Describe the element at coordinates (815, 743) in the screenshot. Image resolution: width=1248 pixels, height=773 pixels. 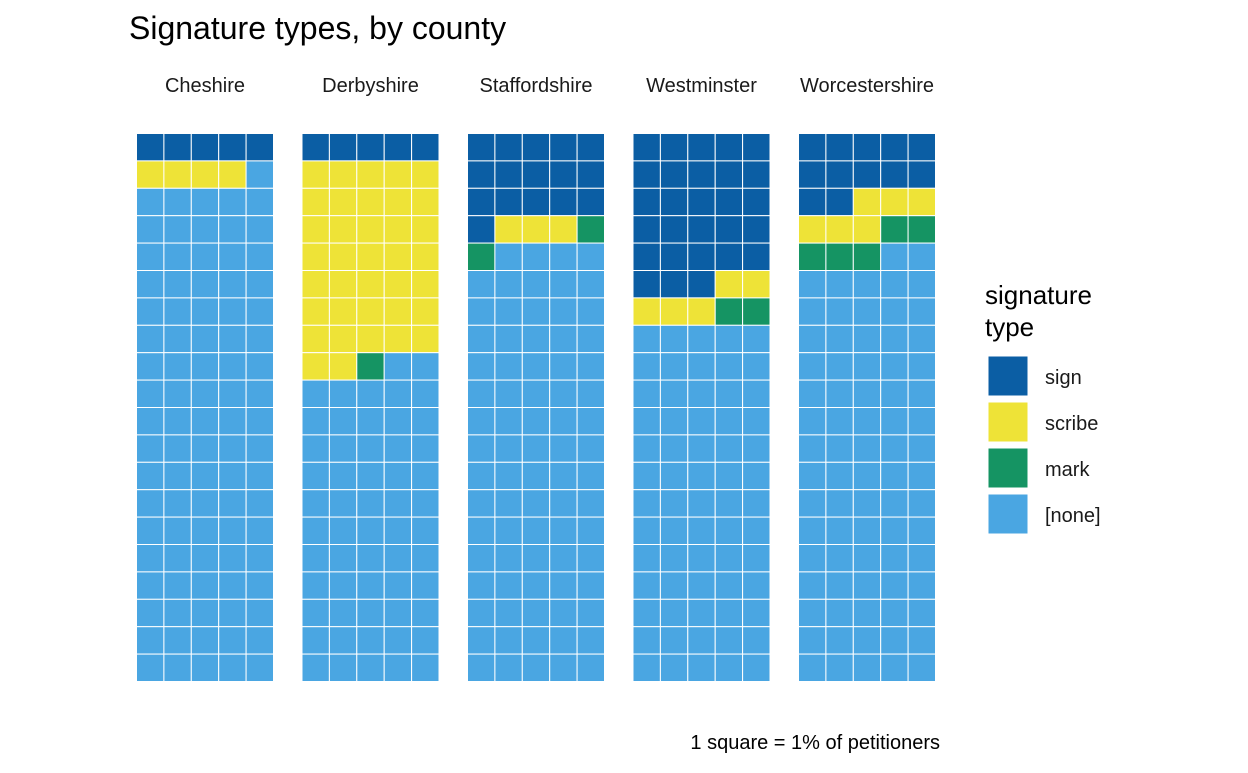
I see `chart-caption: 1 square = 1% of petitioners` at that location.